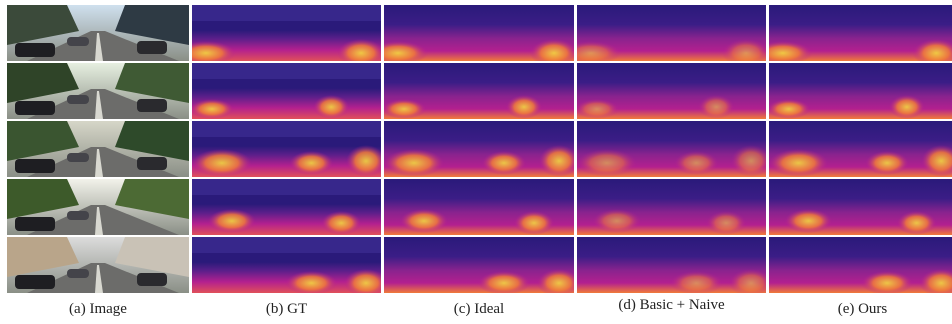 The image size is (952, 324). I want to click on depth-map-r3-ideal, so click(479, 149).